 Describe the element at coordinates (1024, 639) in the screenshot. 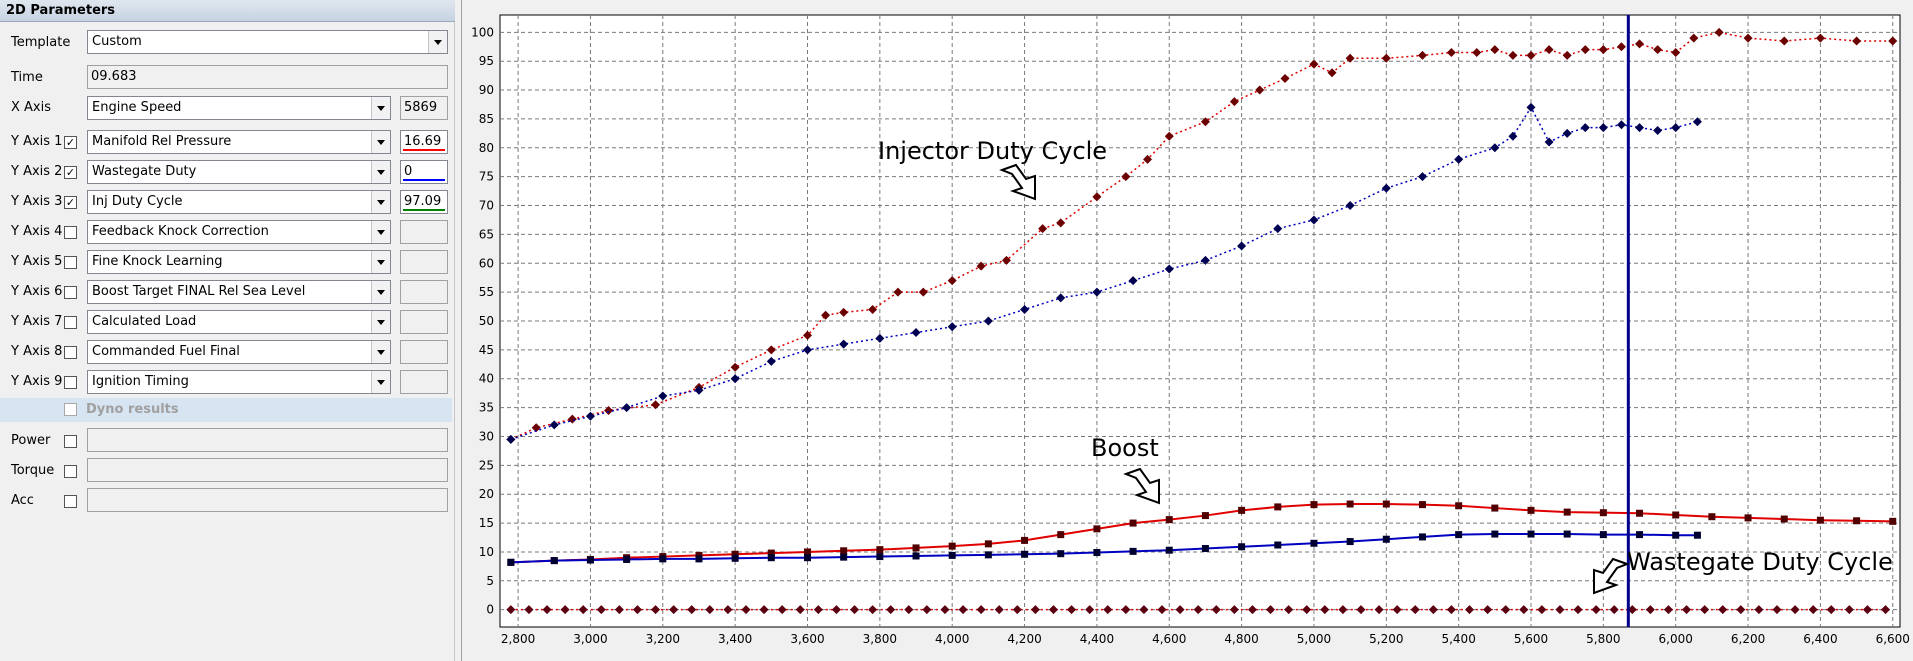

I see `x-tick-label: 4,200` at that location.